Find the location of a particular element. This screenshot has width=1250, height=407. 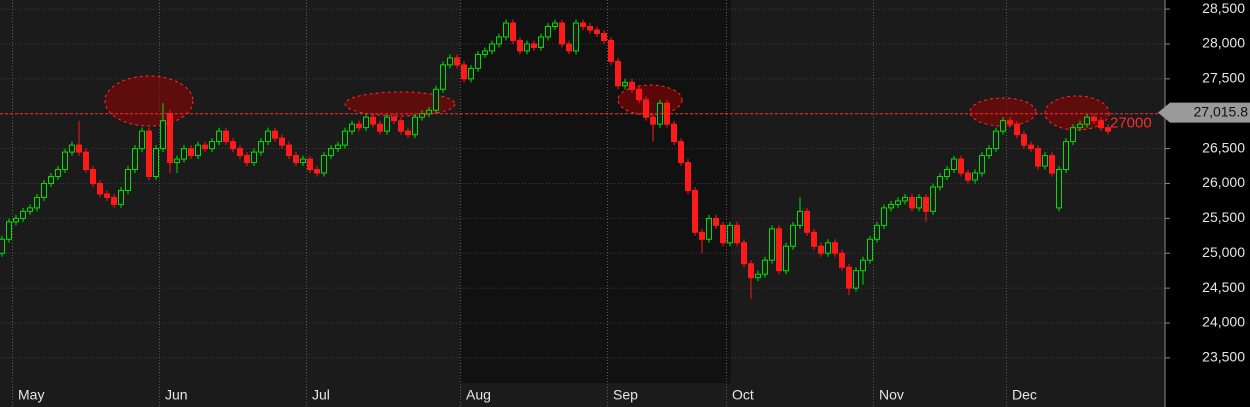

x-axis-band is located at coordinates (582, 395).